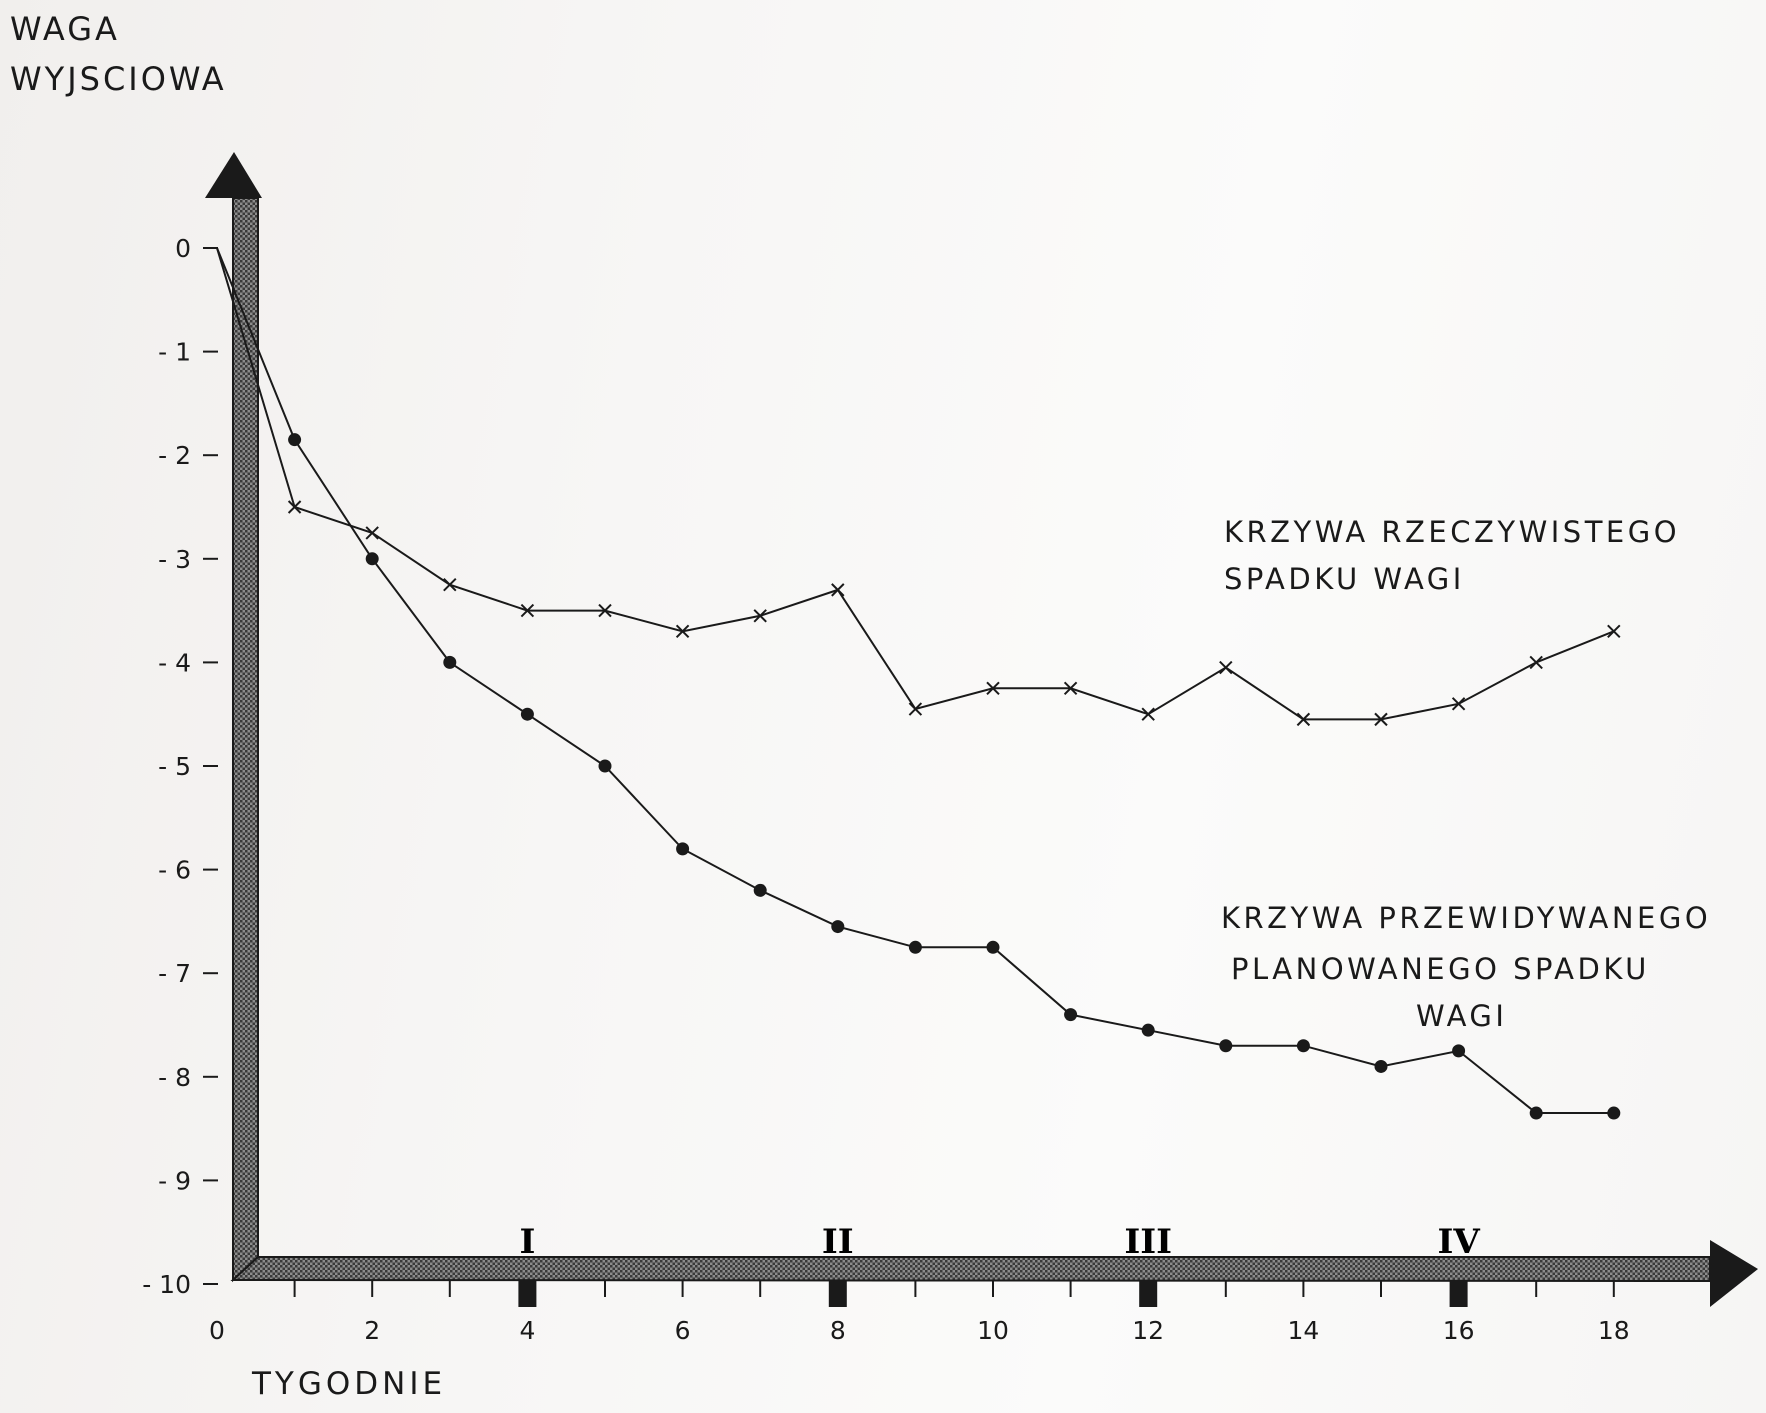 This screenshot has height=1413, width=1766. I want to click on annotation-actual-curve: KRZYWA RZECZYWISTEGO SPADKU WAGI, so click(1452, 555).